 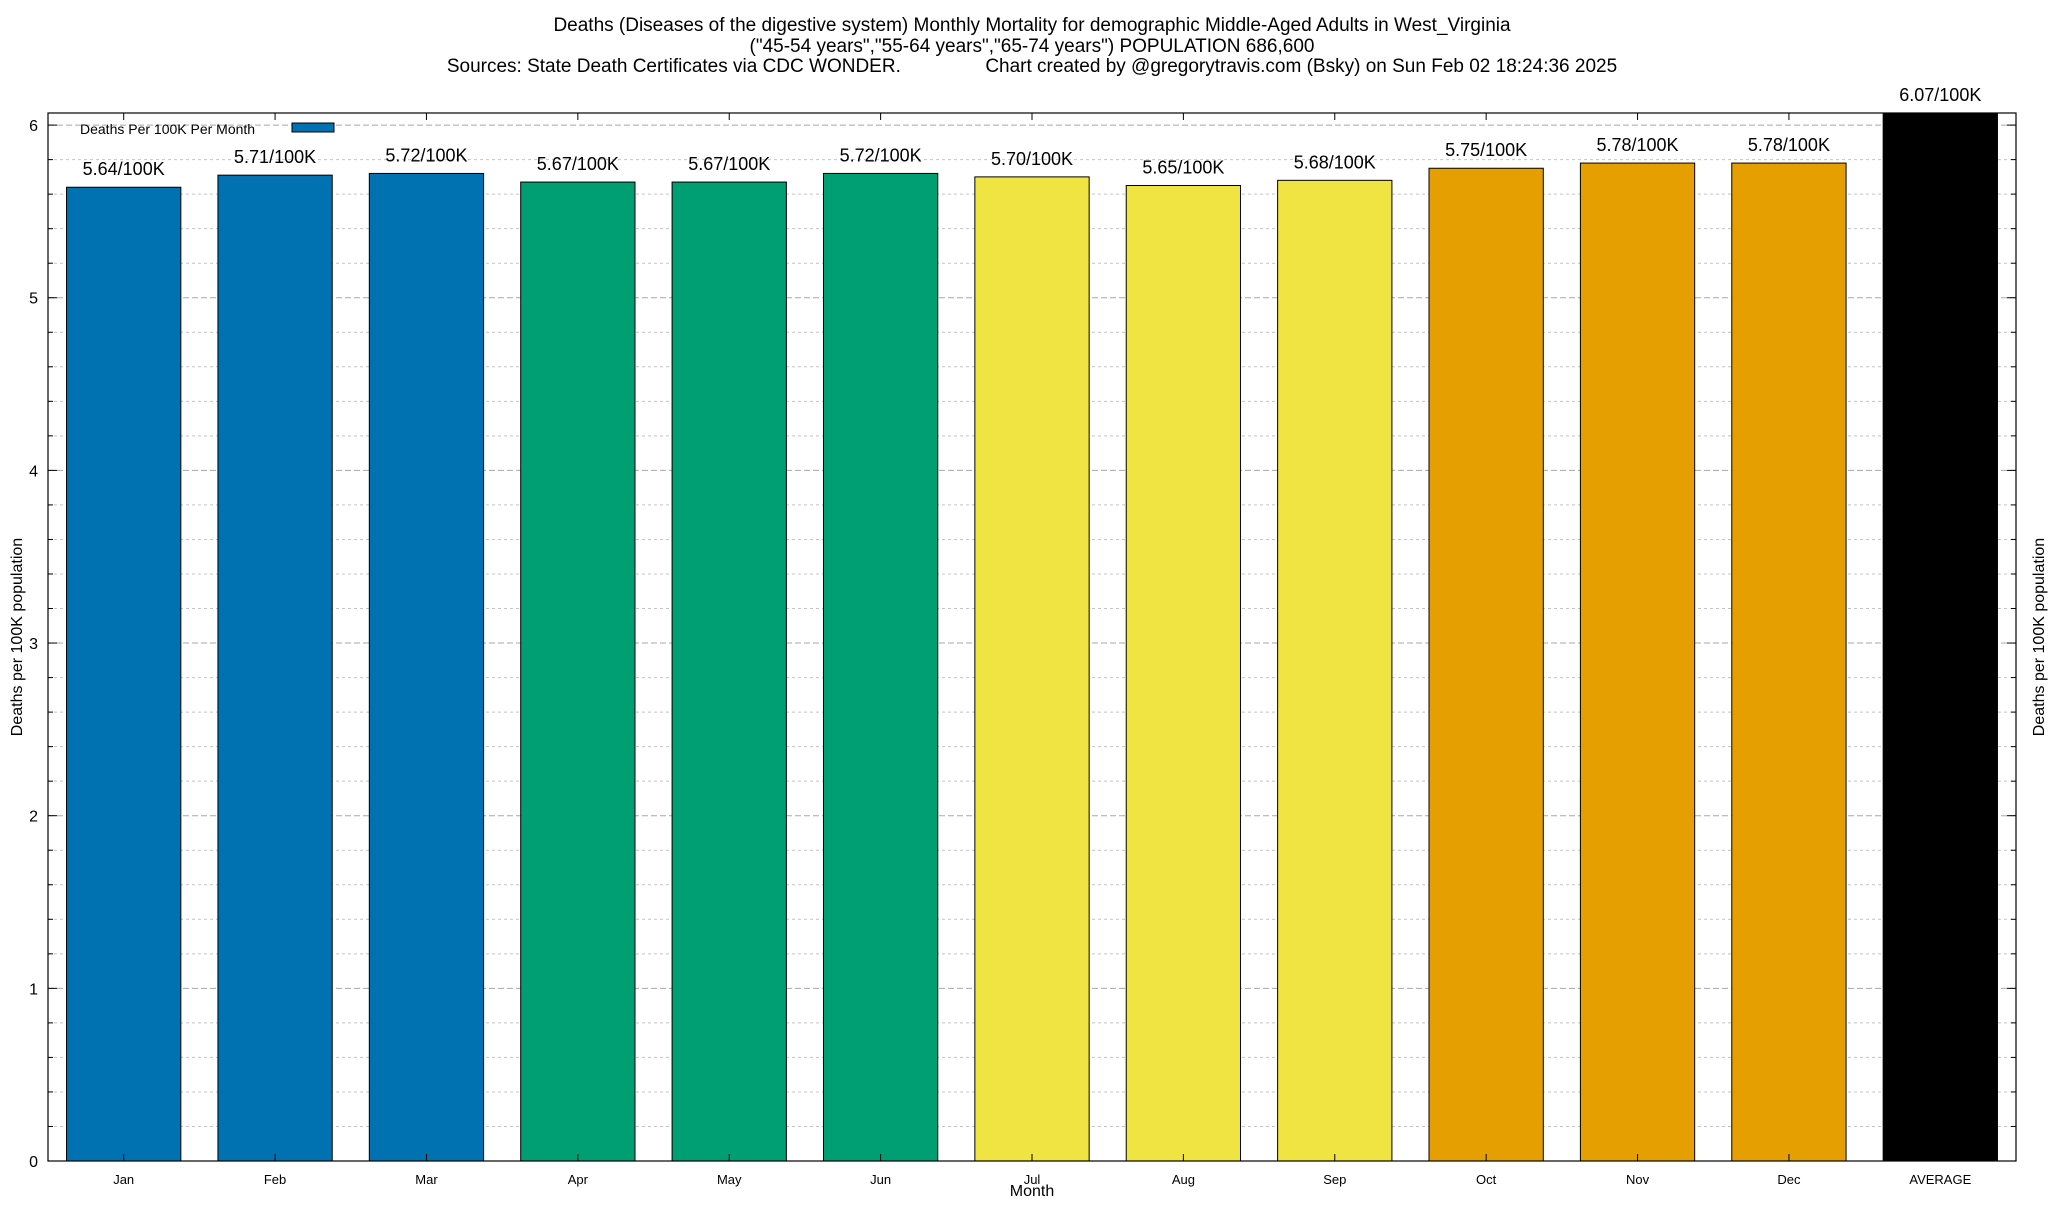 I want to click on y-tick-label-0: 0, so click(x=33, y=1162).